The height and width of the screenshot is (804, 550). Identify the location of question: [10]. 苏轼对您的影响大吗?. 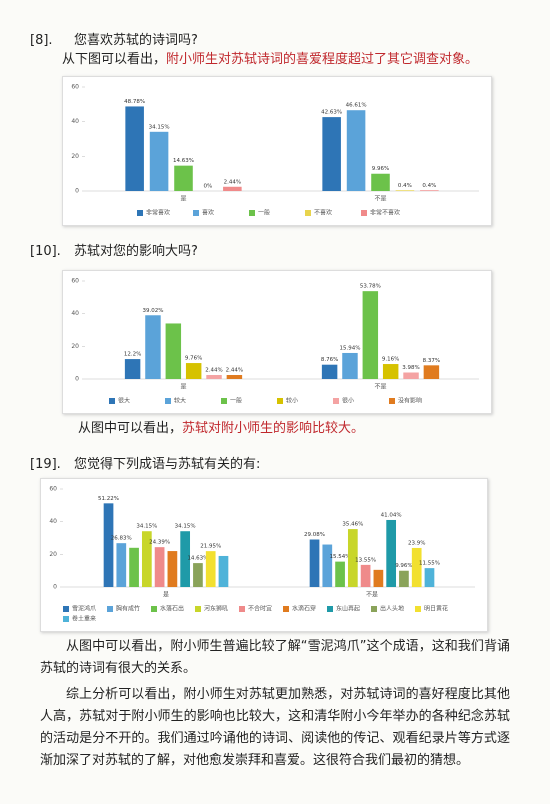
(114, 252).